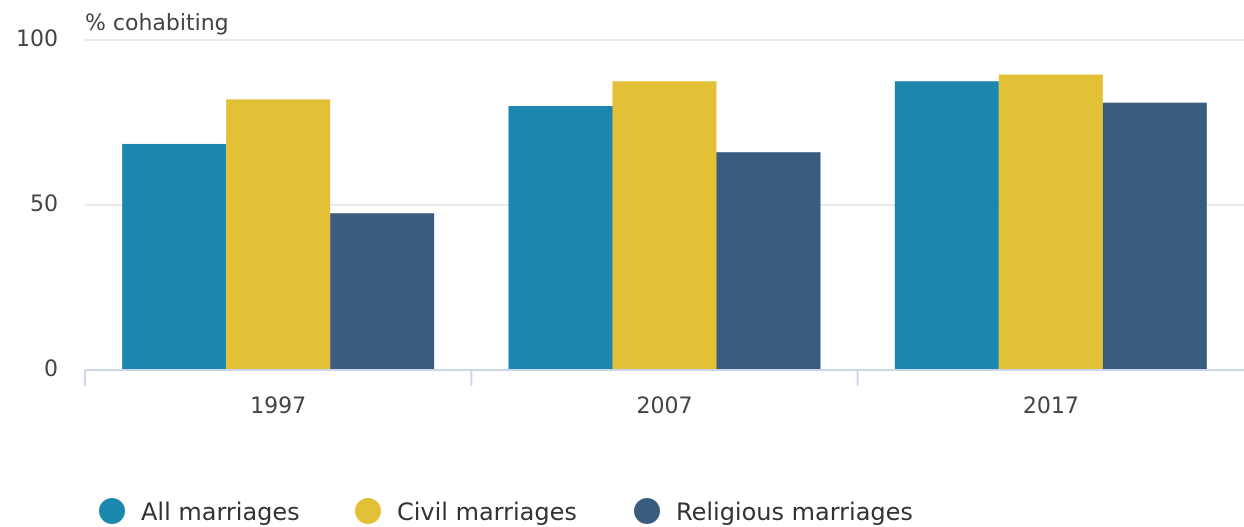 The width and height of the screenshot is (1244, 527). I want to click on y-tick-label: 100, so click(37, 39).